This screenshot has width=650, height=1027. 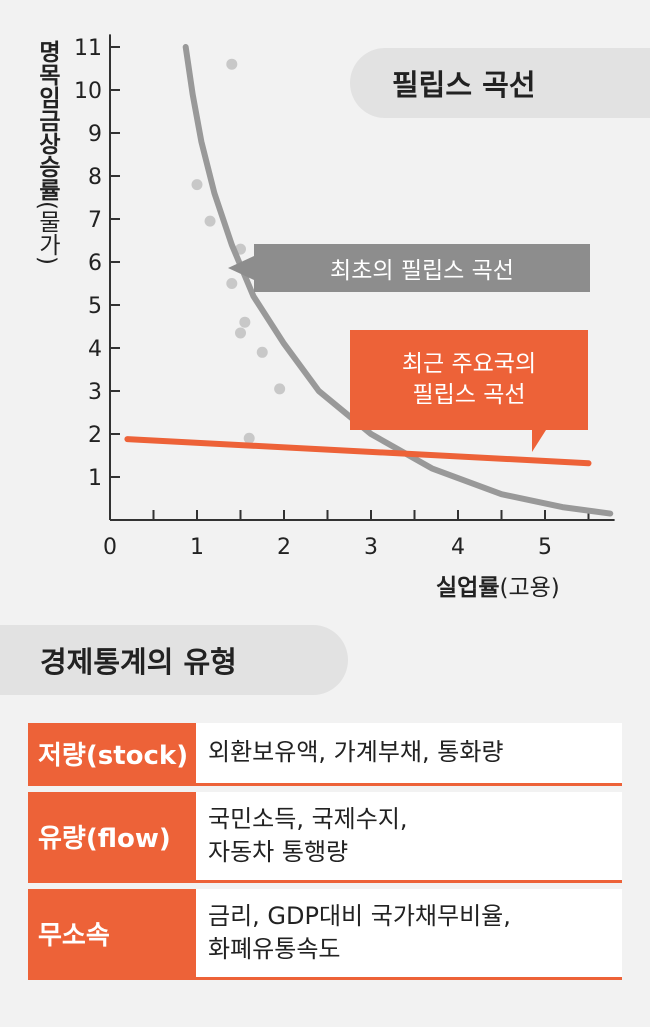 I want to click on recent-curve-callout: 최근 주요국의 필립스 곡선, so click(x=469, y=391).